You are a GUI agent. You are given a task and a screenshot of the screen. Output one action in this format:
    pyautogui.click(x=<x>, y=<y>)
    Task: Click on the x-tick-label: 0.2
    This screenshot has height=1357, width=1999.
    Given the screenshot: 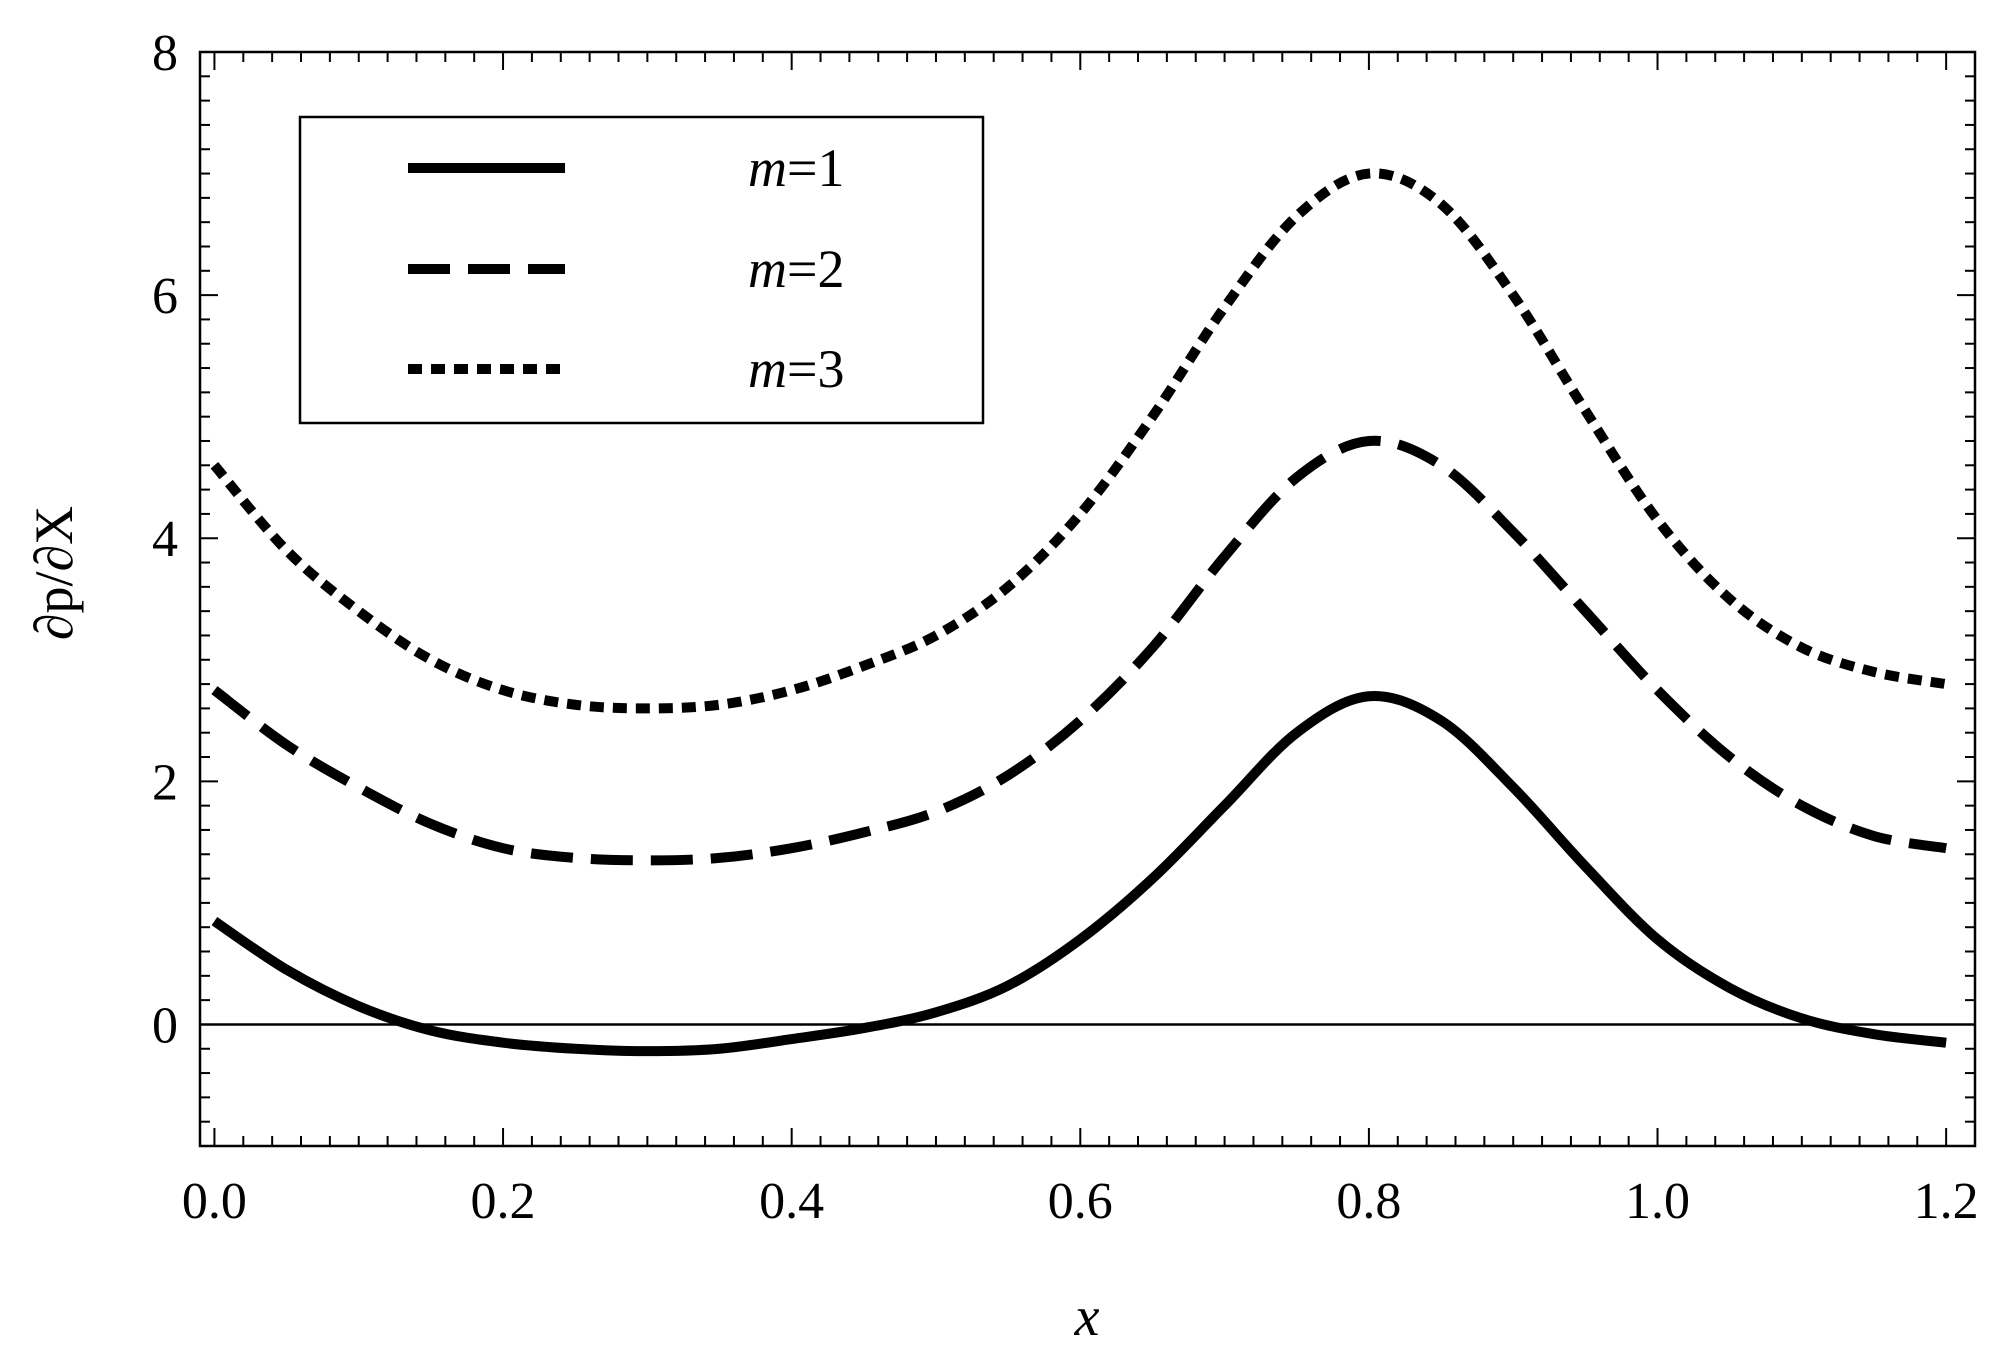 What is the action you would take?
    pyautogui.click(x=503, y=1201)
    